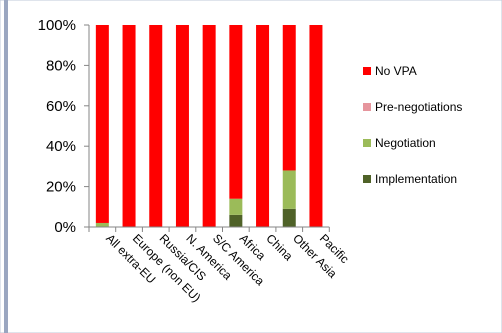 The height and width of the screenshot is (333, 502). Describe the element at coordinates (418, 107) in the screenshot. I see `legend-label-pre-negotiations: Pre-negotiations` at that location.